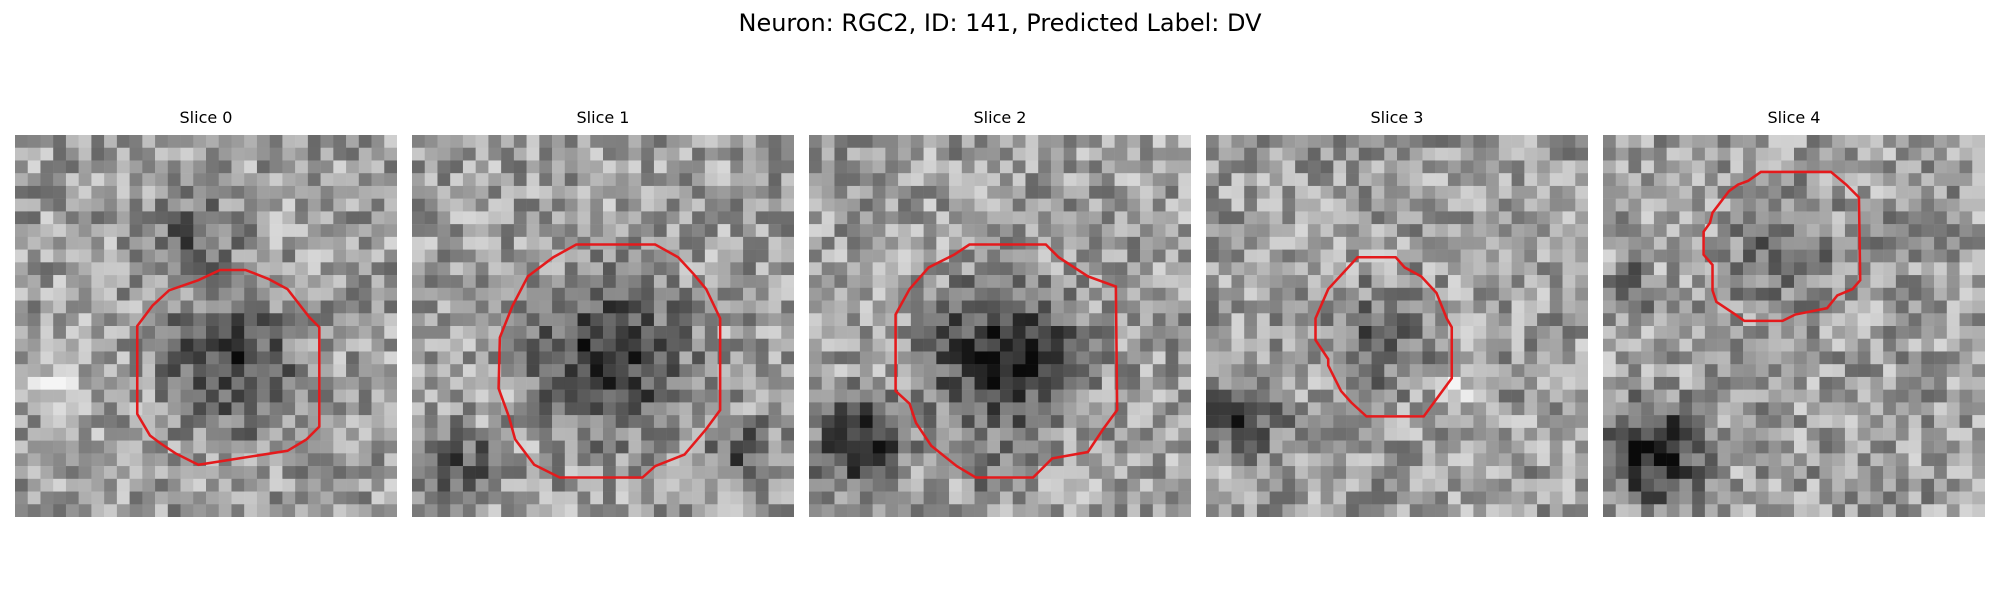  Describe the element at coordinates (206, 117) in the screenshot. I see `slice-title: Slice 0` at that location.